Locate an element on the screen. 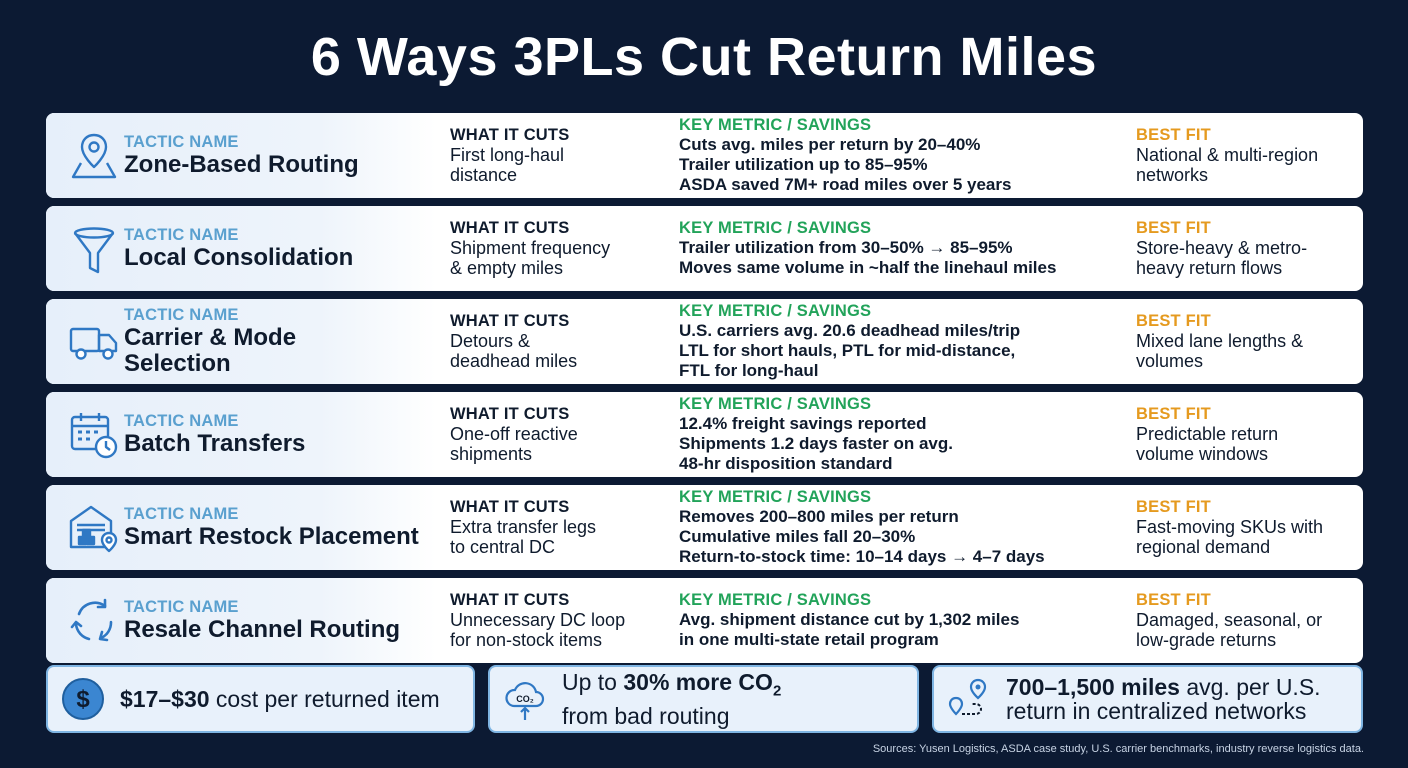  fit-text: Fast-moving SKUs with is located at coordinates (1230, 527).